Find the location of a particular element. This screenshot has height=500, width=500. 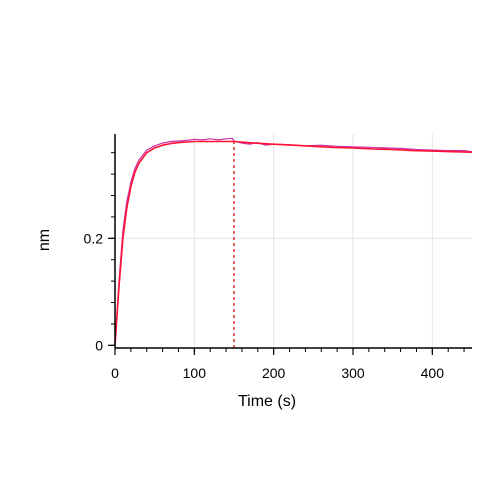

x-axis-title: Time (s) is located at coordinates (267, 401).